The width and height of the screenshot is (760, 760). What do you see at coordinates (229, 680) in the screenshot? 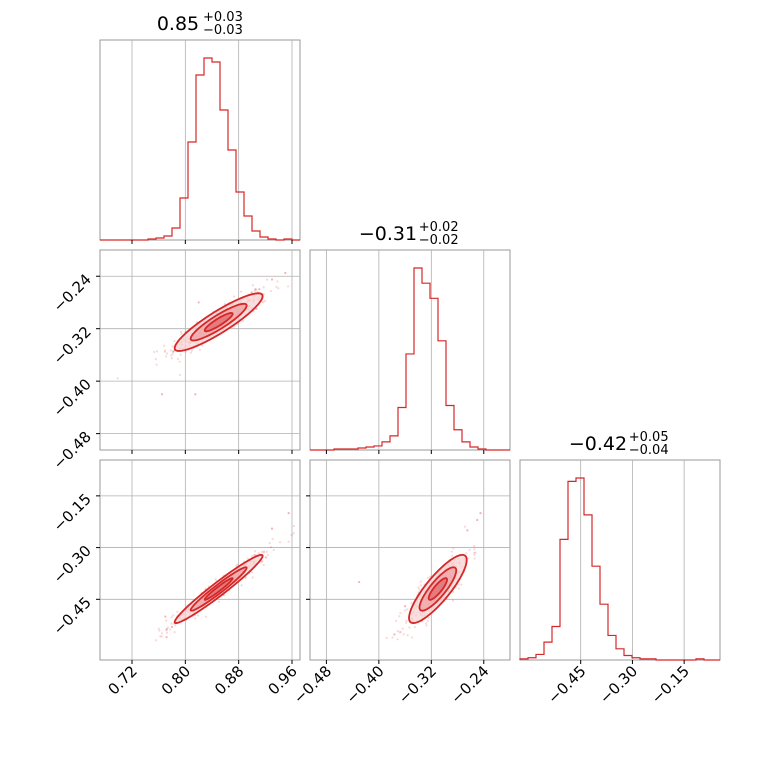
I see `x-tick-label: 0.88` at bounding box center [229, 680].